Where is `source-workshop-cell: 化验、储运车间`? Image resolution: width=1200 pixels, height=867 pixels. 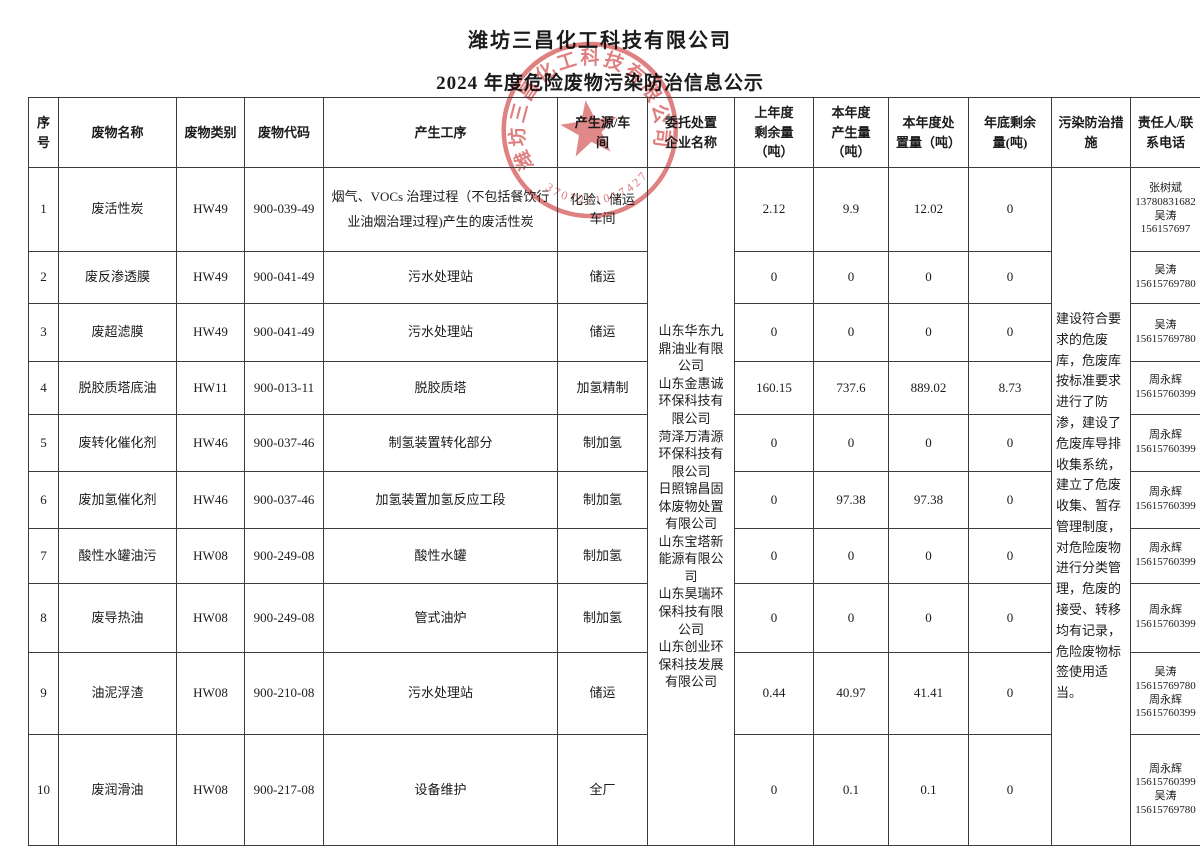
source-workshop-cell: 化验、储运车间 is located at coordinates (602, 209).